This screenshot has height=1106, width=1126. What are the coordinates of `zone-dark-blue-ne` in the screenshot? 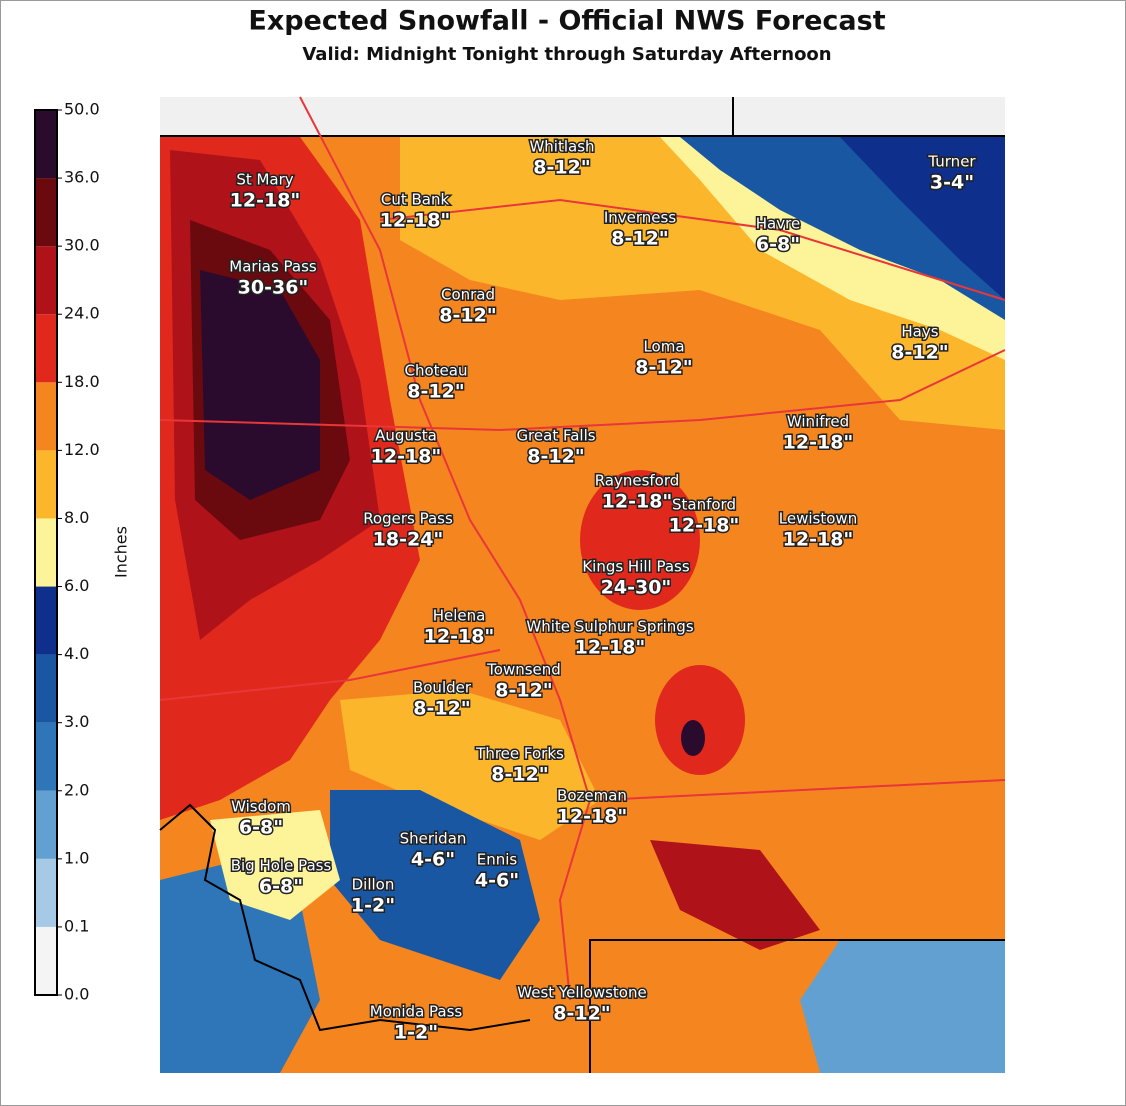 It's located at (922, 218).